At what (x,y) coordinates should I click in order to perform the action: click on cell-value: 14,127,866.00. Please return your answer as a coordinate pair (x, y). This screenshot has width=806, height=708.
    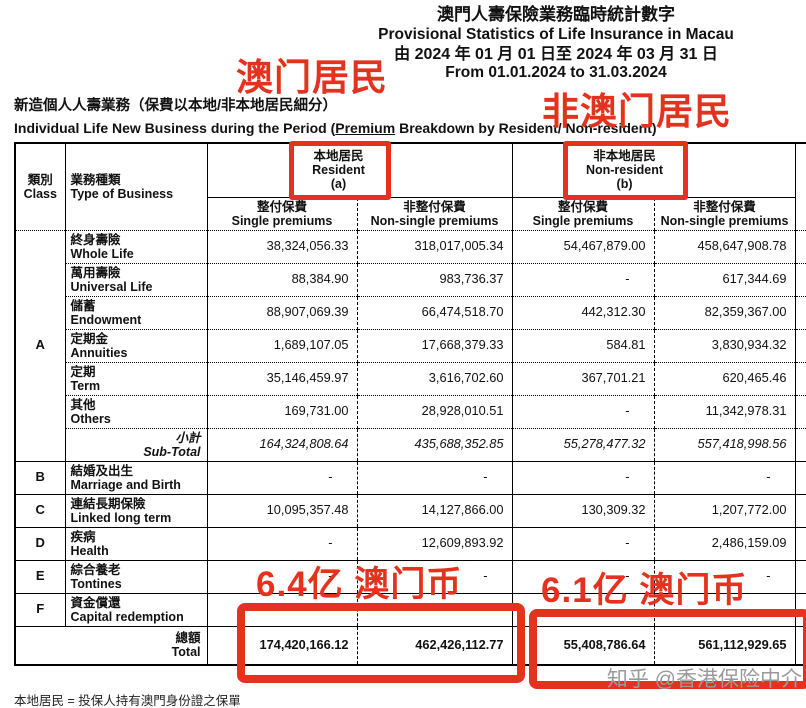
    Looking at the image, I should click on (434, 511).